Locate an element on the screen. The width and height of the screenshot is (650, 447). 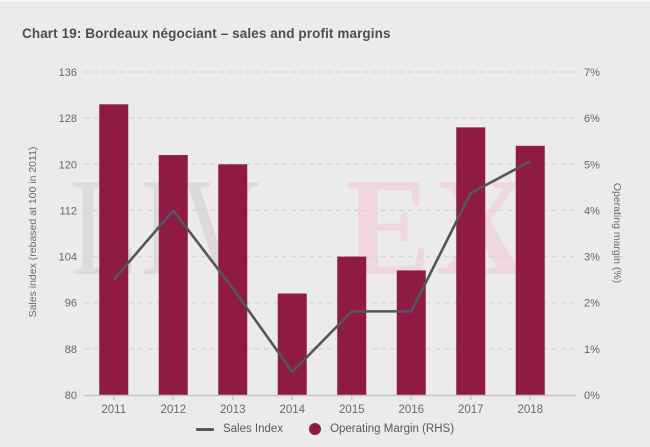
y-tick-label-right: 2% is located at coordinates (592, 304).